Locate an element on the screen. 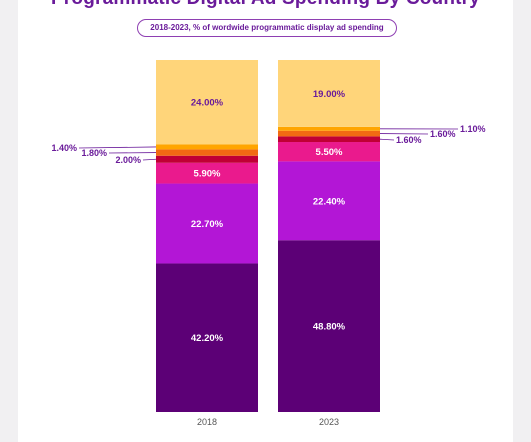 This screenshot has height=442, width=531. x-tick-label-2023: 2023 is located at coordinates (329, 422).